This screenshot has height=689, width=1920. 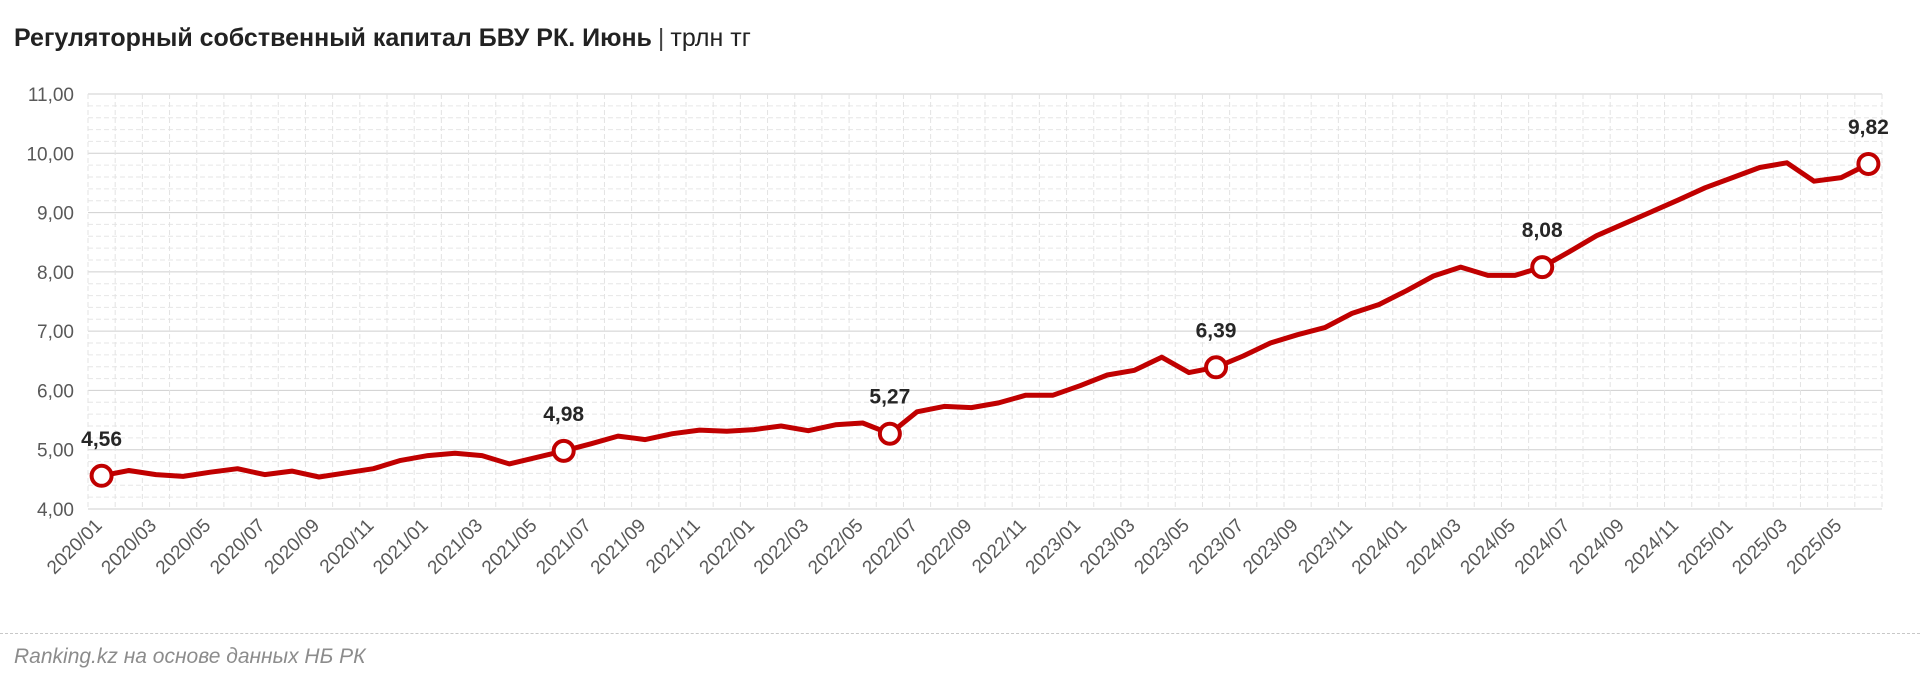 I want to click on x-tick-label: 2021/11, so click(x=673, y=546).